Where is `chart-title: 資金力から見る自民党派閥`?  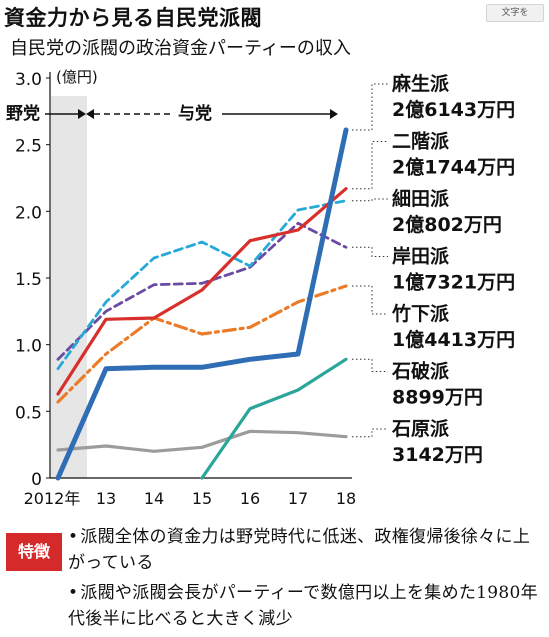
chart-title: 資金力から見る自民党派閥 is located at coordinates (133, 18).